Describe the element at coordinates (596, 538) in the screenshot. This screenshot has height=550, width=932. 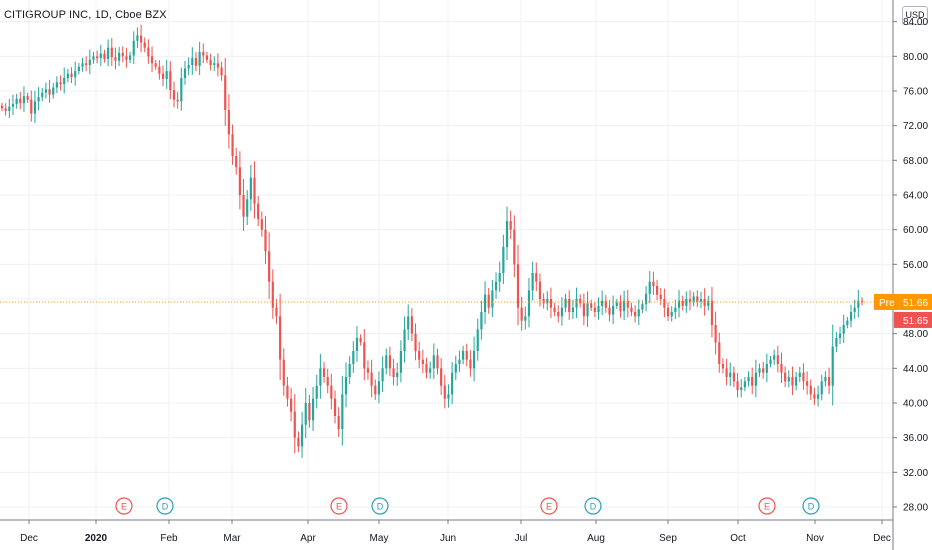
I see `time-tick-label: Aug` at that location.